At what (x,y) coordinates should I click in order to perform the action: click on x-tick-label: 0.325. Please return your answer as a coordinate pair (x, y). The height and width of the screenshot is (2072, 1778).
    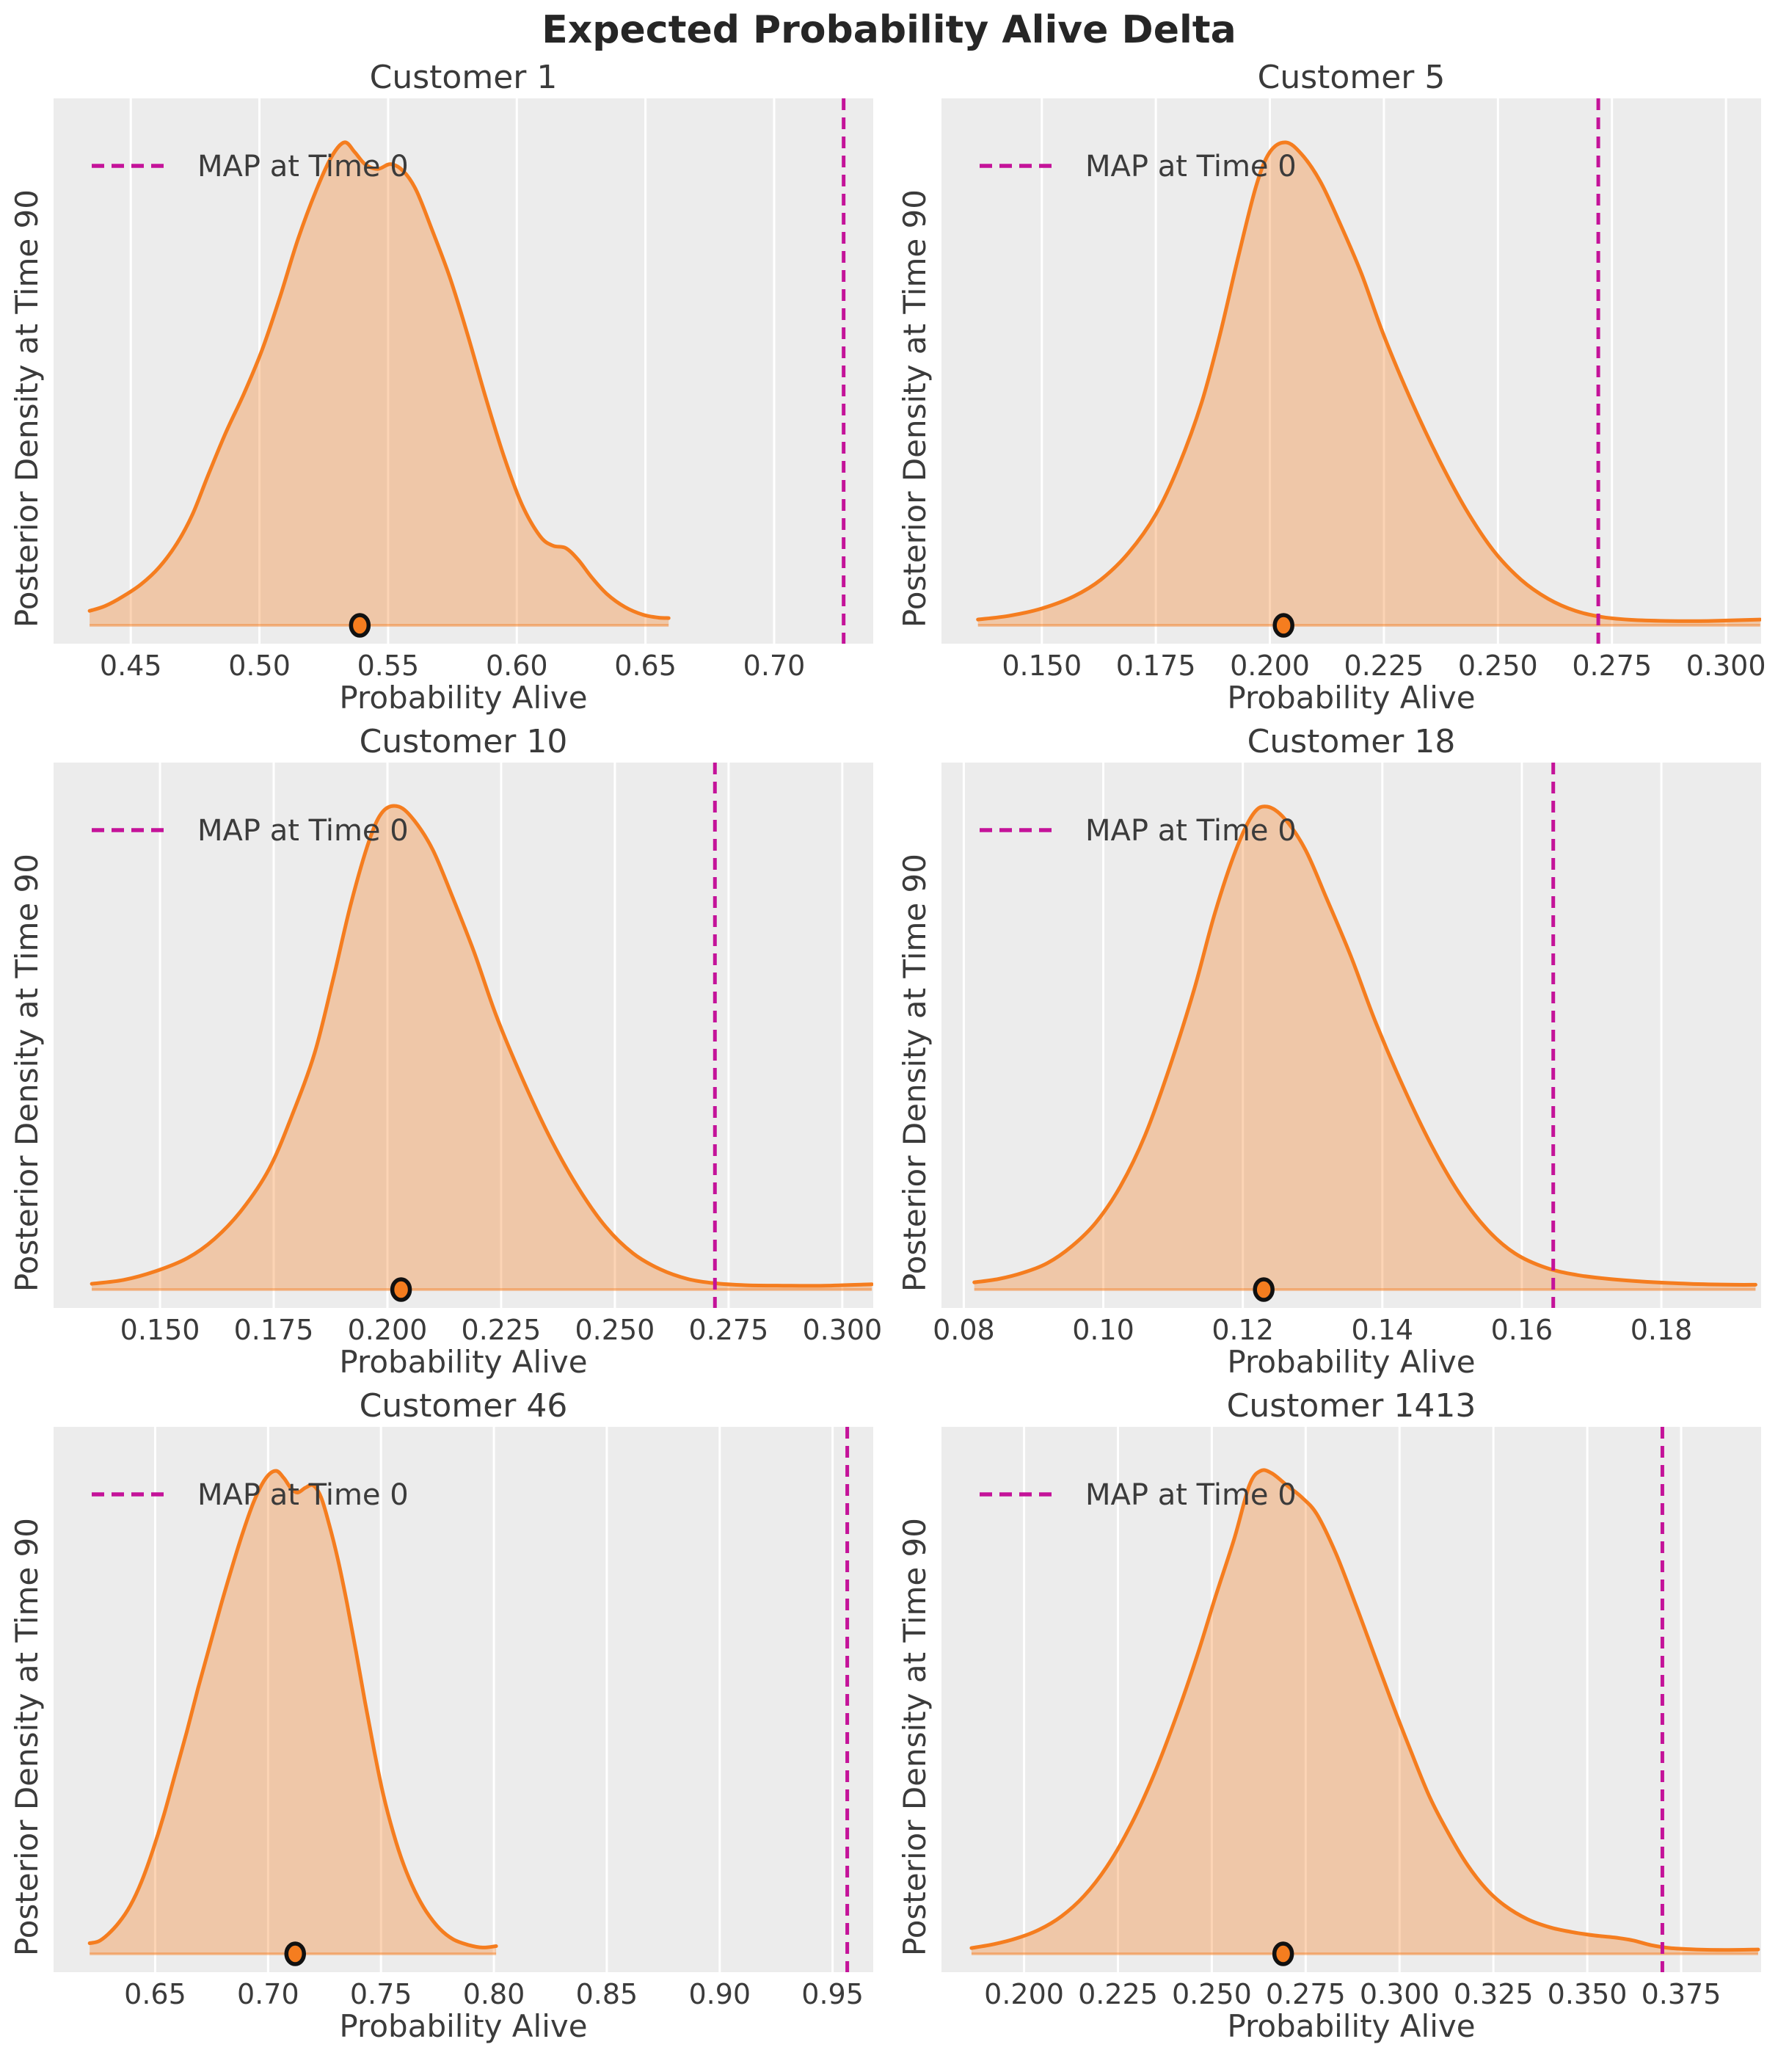
    Looking at the image, I should click on (1493, 1994).